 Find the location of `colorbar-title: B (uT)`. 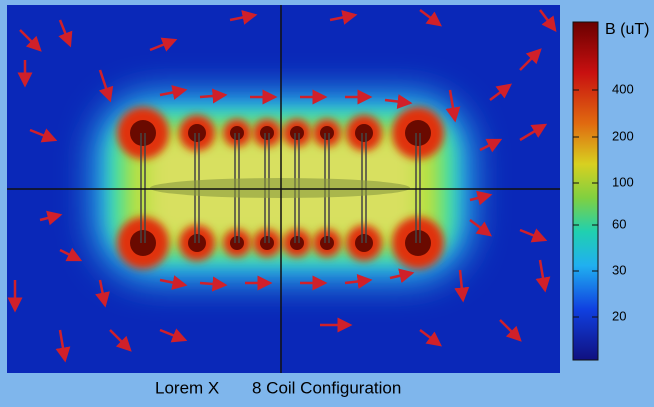

colorbar-title: B (uT) is located at coordinates (627, 29).